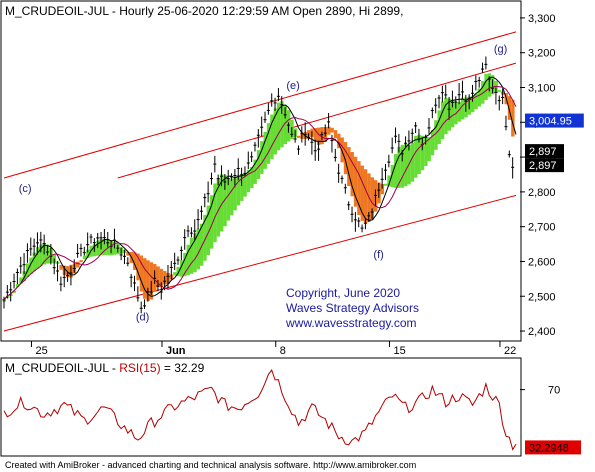 The height and width of the screenshot is (472, 595). What do you see at coordinates (542, 332) in the screenshot?
I see `price-y-tick-label: 2,400` at bounding box center [542, 332].